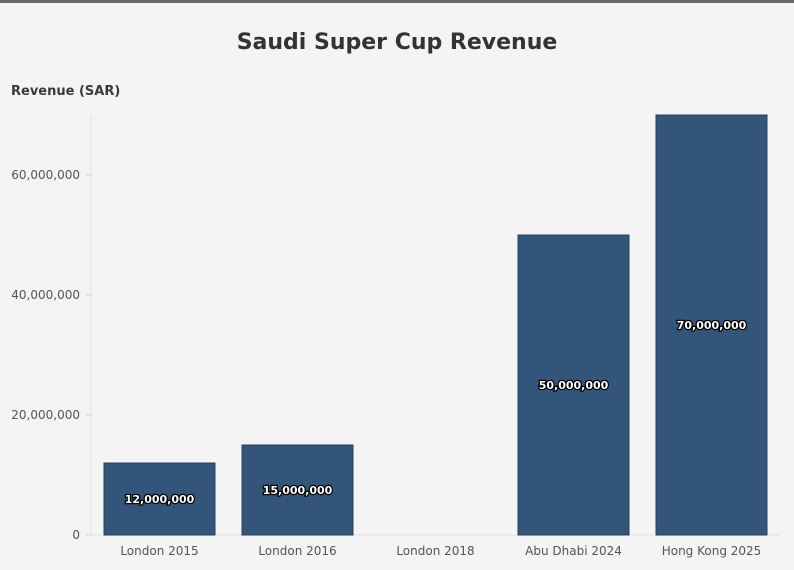 Image resolution: width=794 pixels, height=570 pixels. I want to click on x-tick-label: Abu Dhabi 2024, so click(573, 551).